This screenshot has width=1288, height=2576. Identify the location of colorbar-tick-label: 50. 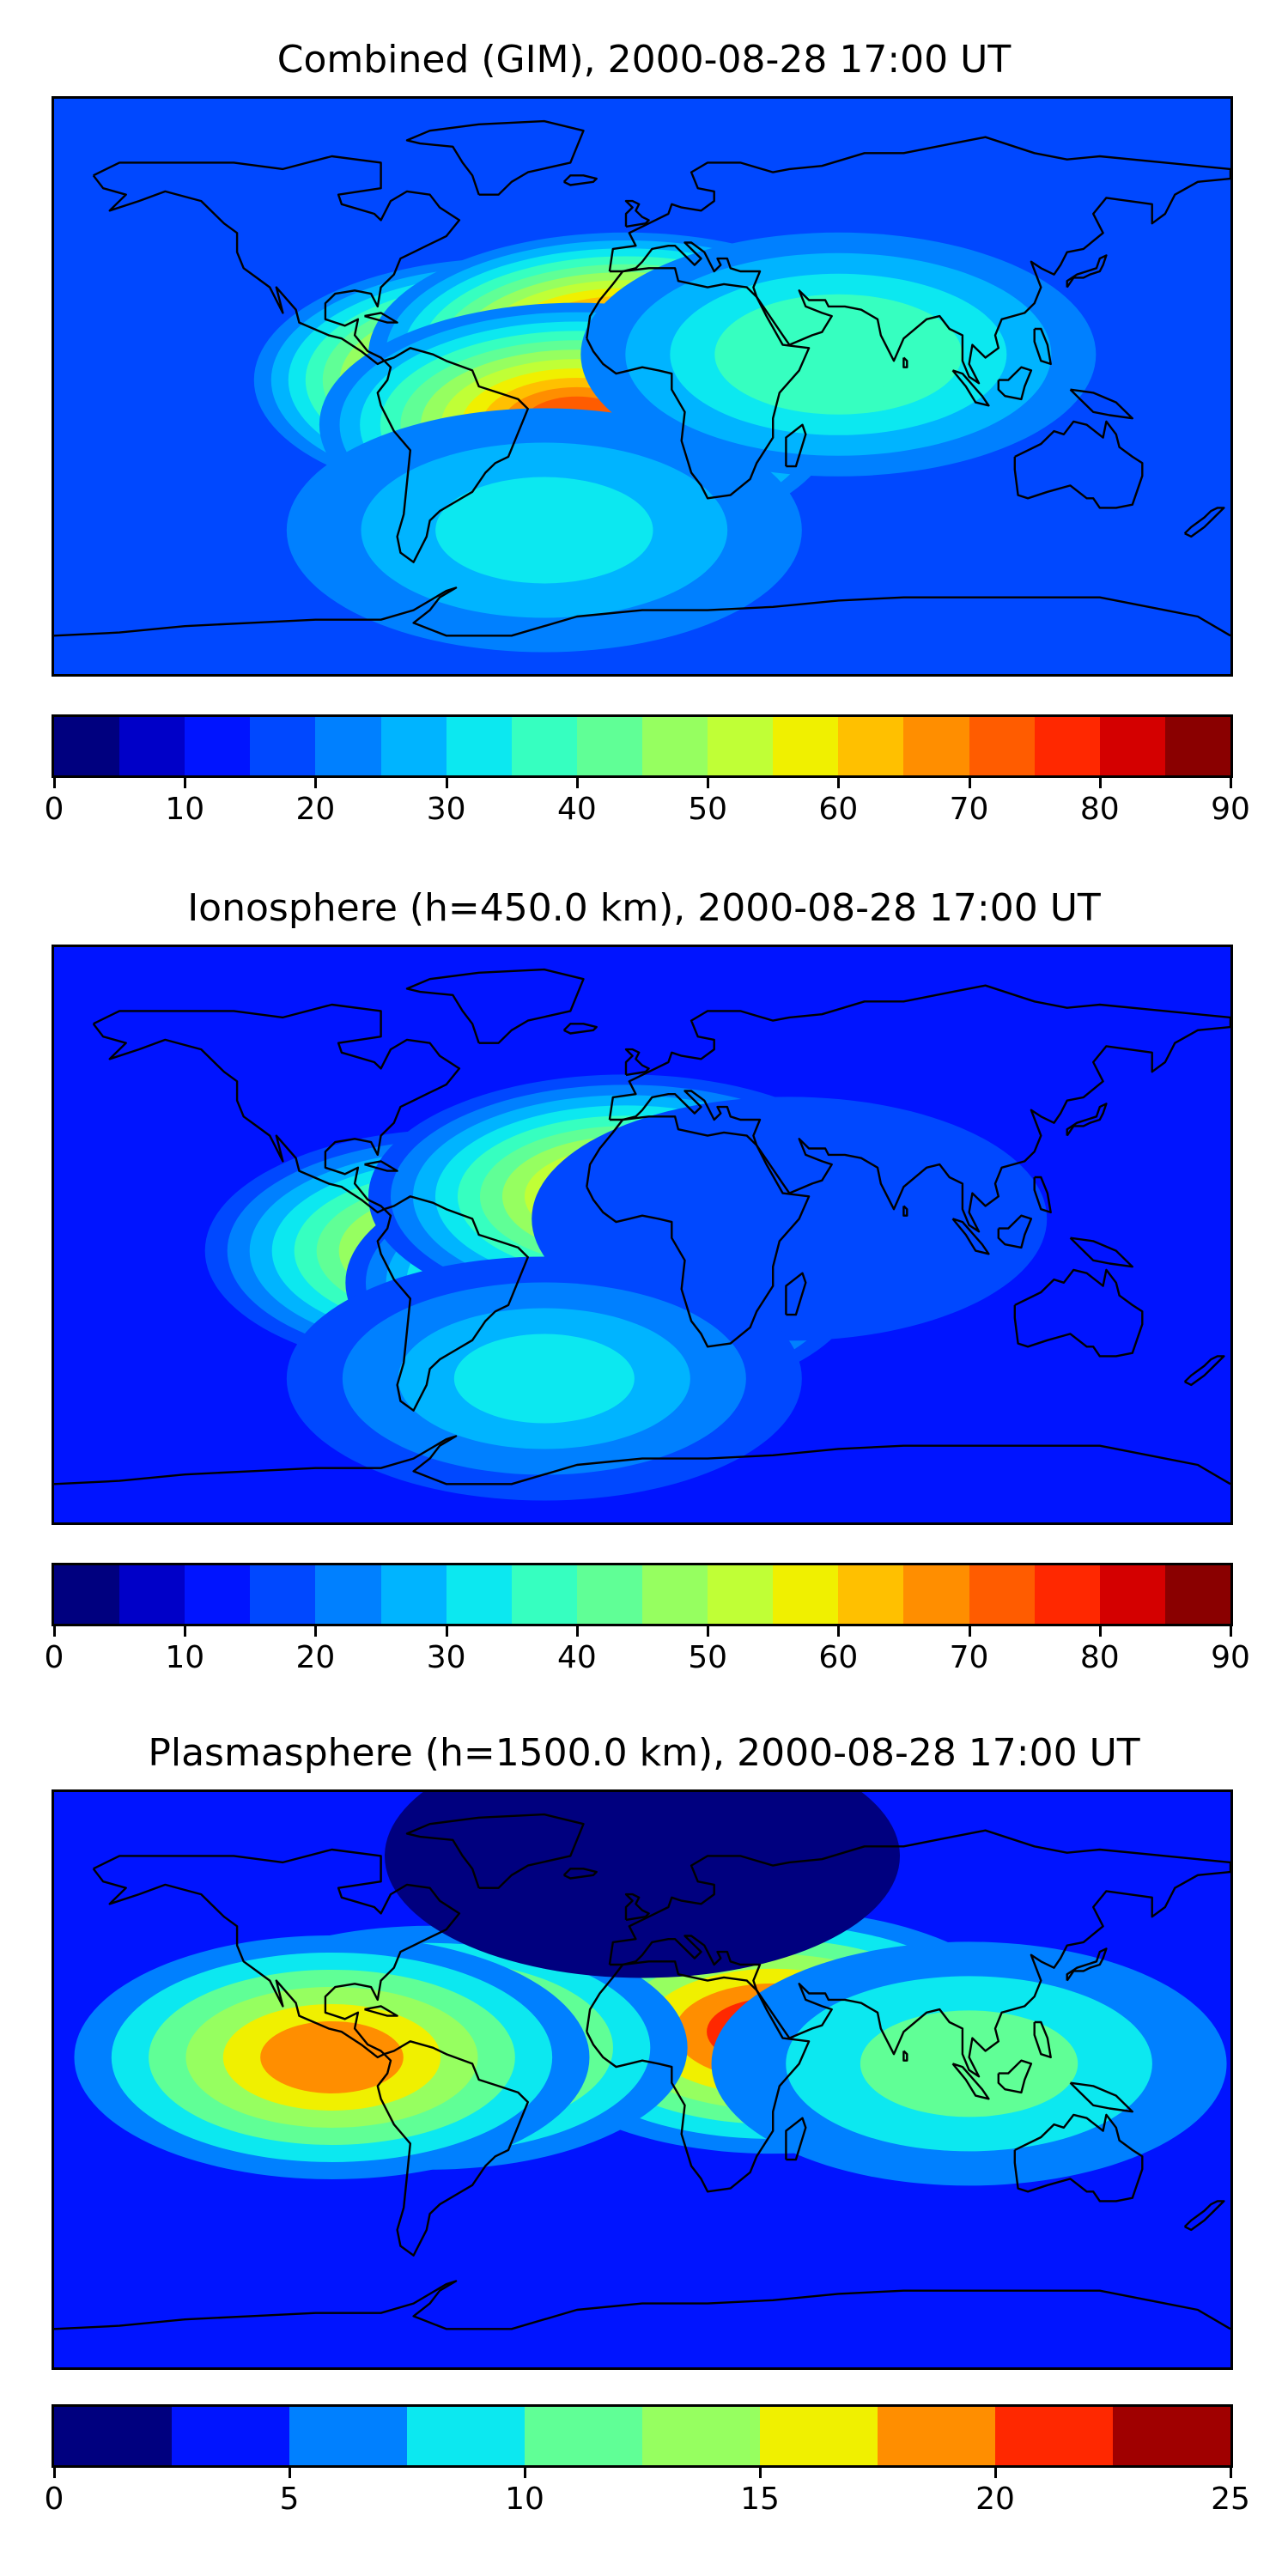
(708, 810).